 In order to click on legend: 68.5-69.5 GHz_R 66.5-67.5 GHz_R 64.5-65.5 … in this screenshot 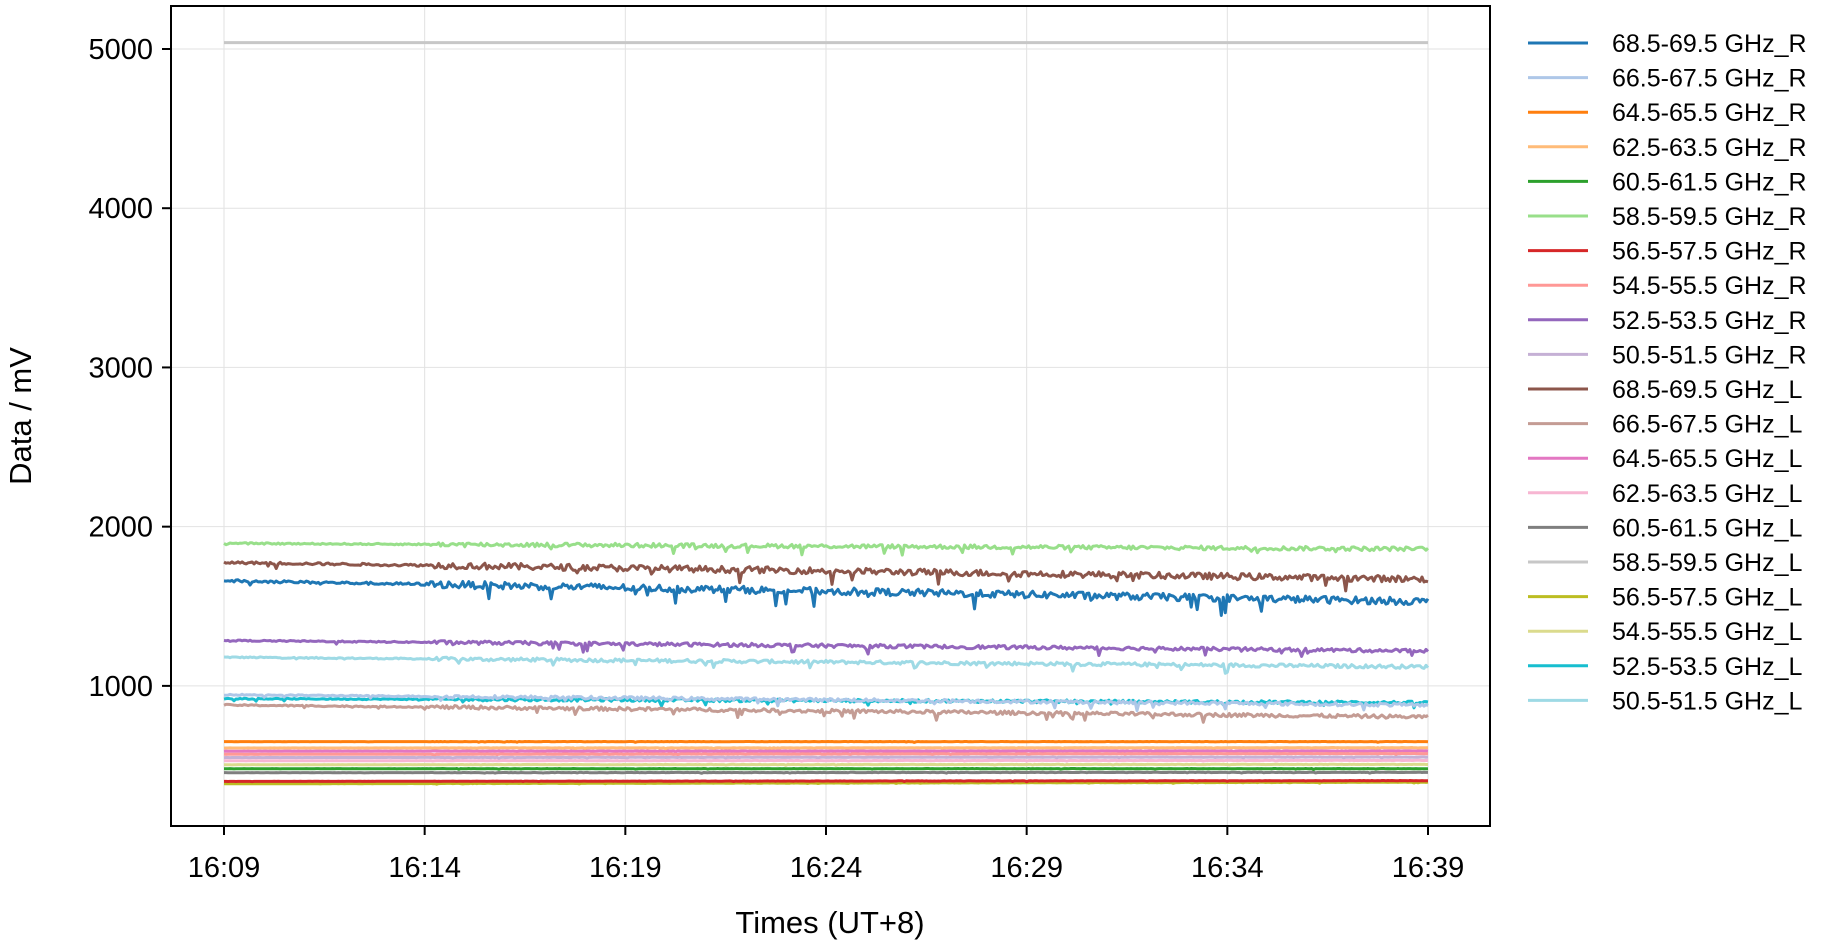, I will do `click(1667, 372)`.